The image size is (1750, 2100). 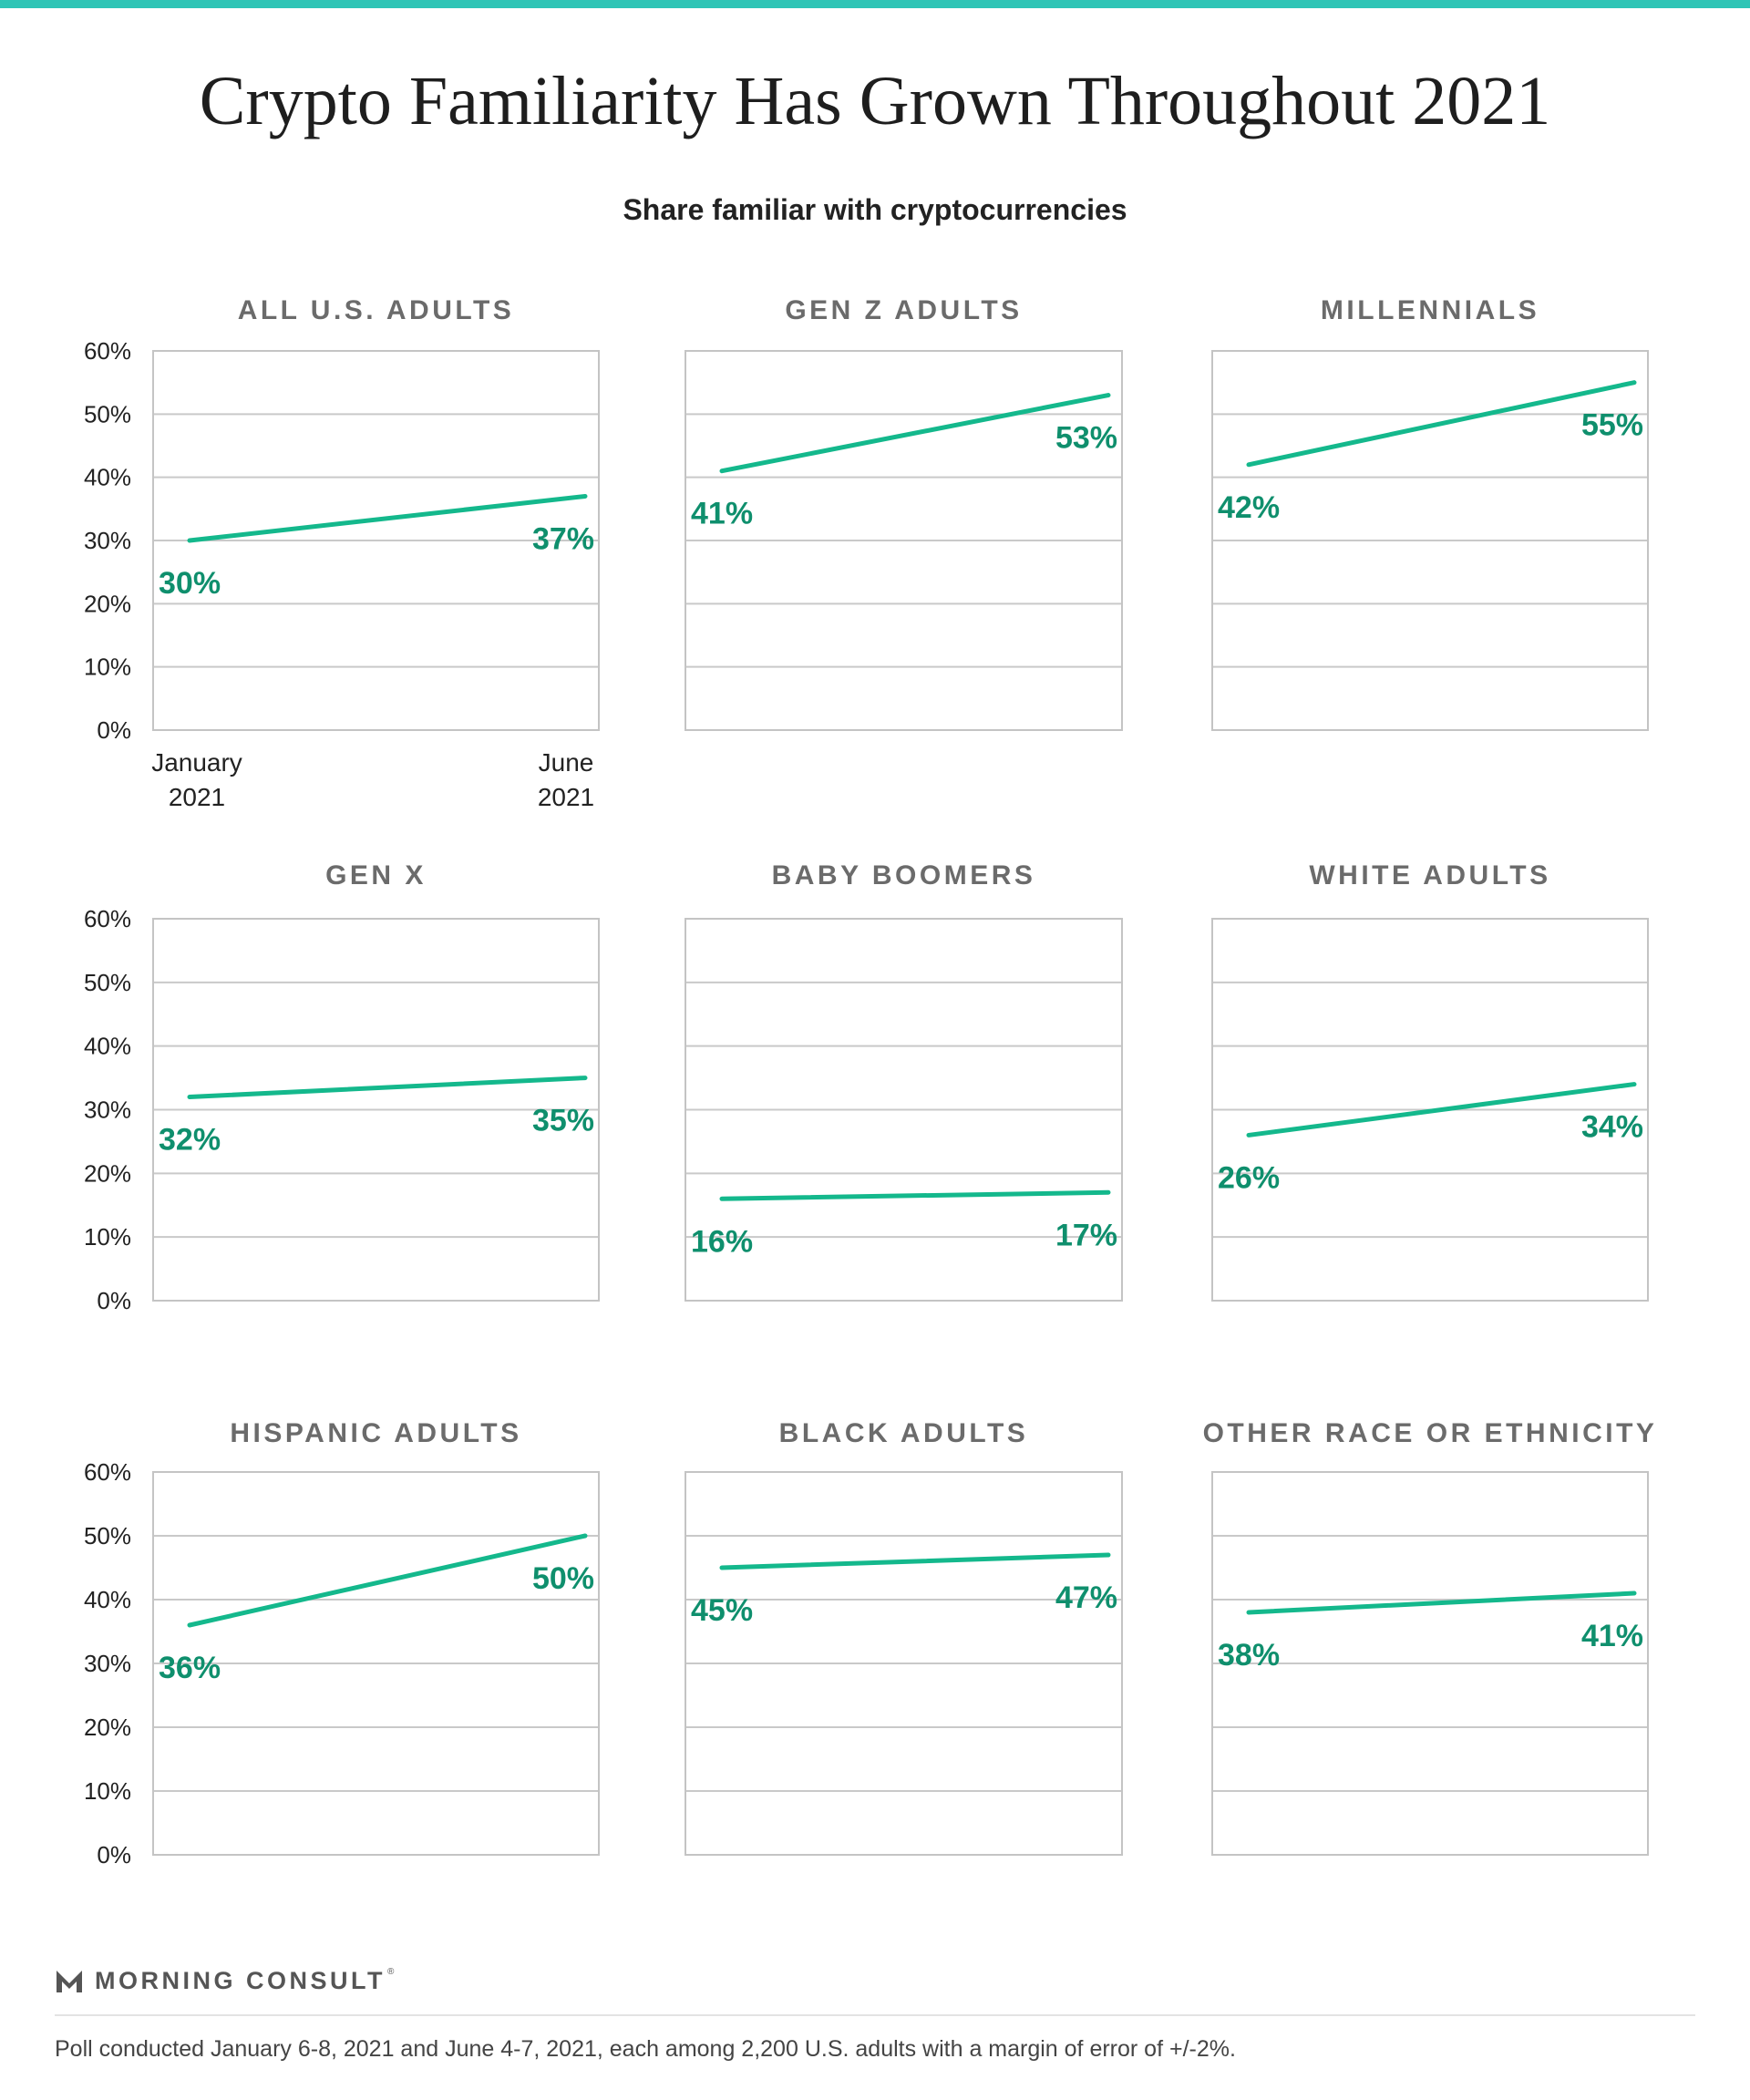 What do you see at coordinates (1086, 439) in the screenshot?
I see `data-label-end: 53%` at bounding box center [1086, 439].